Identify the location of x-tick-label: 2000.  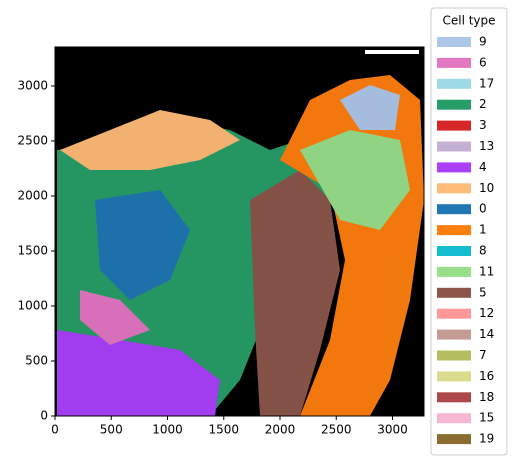
(280, 430).